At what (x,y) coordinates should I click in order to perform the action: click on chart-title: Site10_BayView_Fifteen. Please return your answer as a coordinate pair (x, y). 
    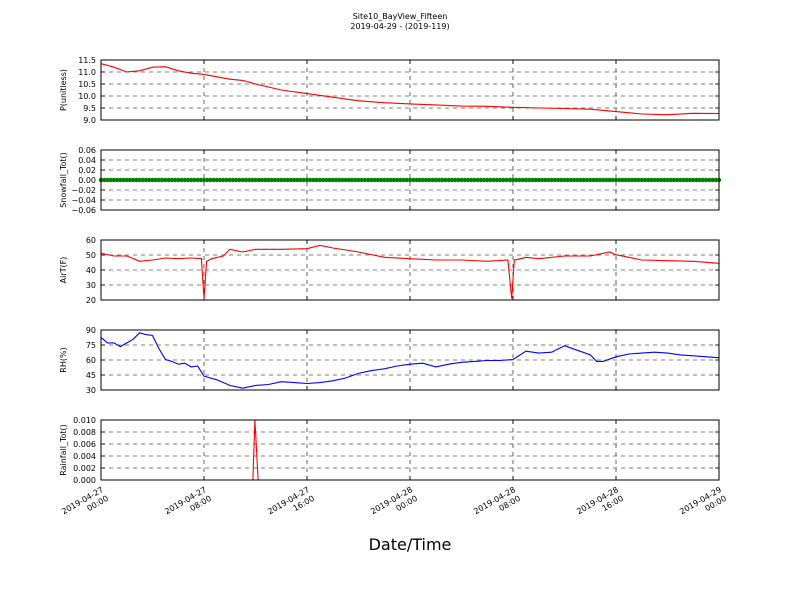
    Looking at the image, I should click on (400, 16).